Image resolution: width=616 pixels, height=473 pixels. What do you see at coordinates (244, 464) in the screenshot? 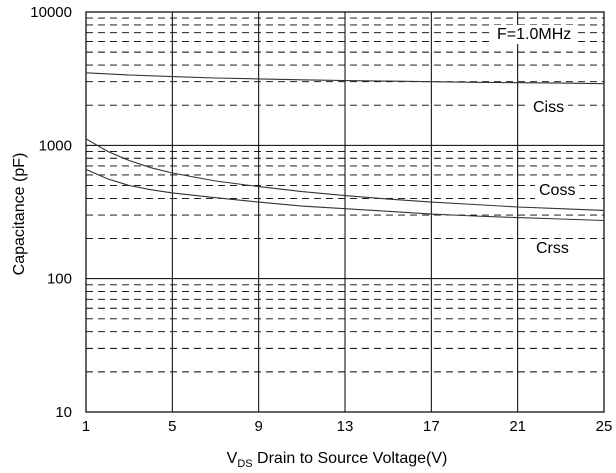
I see `x-axis-title-subscript: DS` at bounding box center [244, 464].